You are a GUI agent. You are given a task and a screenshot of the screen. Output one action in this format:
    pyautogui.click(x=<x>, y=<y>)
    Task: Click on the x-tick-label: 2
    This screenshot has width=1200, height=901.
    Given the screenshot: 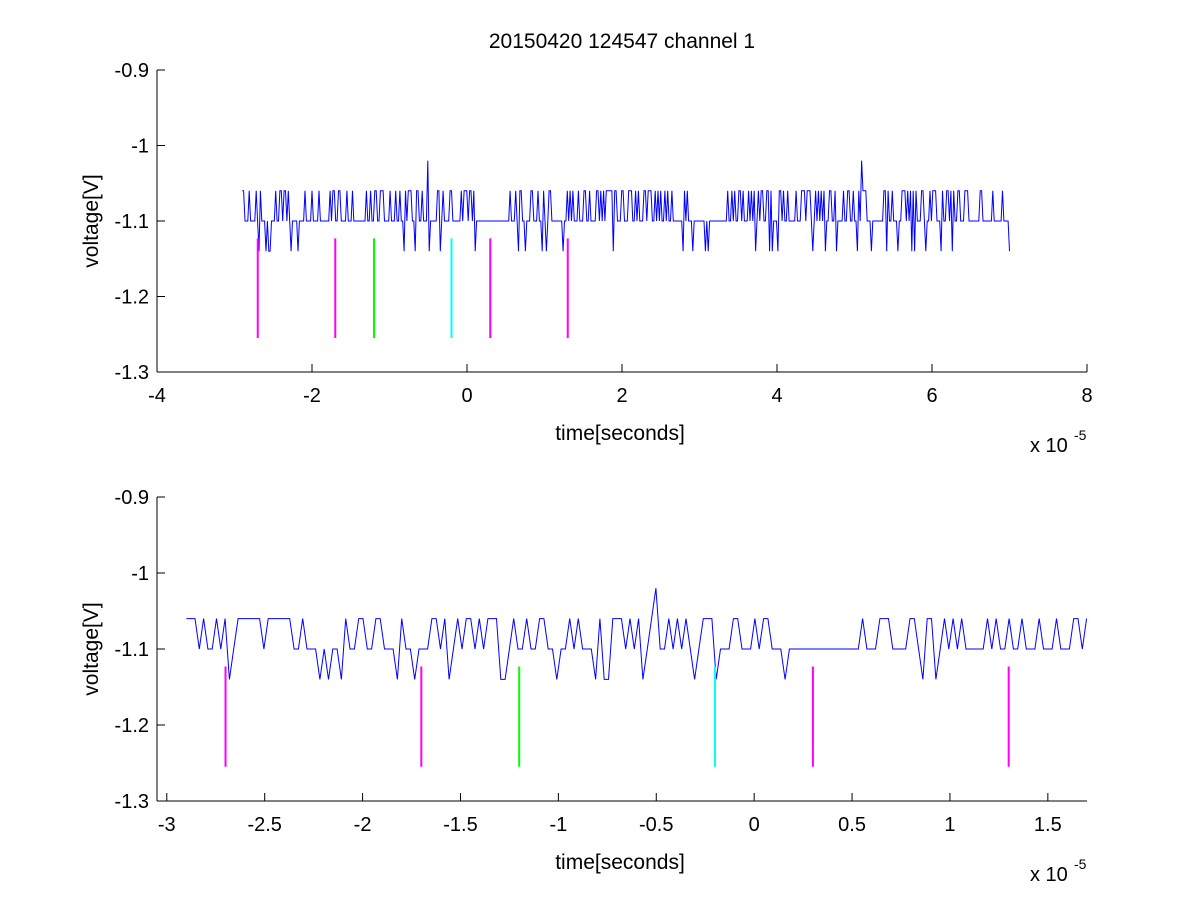 What is the action you would take?
    pyautogui.click(x=621, y=396)
    